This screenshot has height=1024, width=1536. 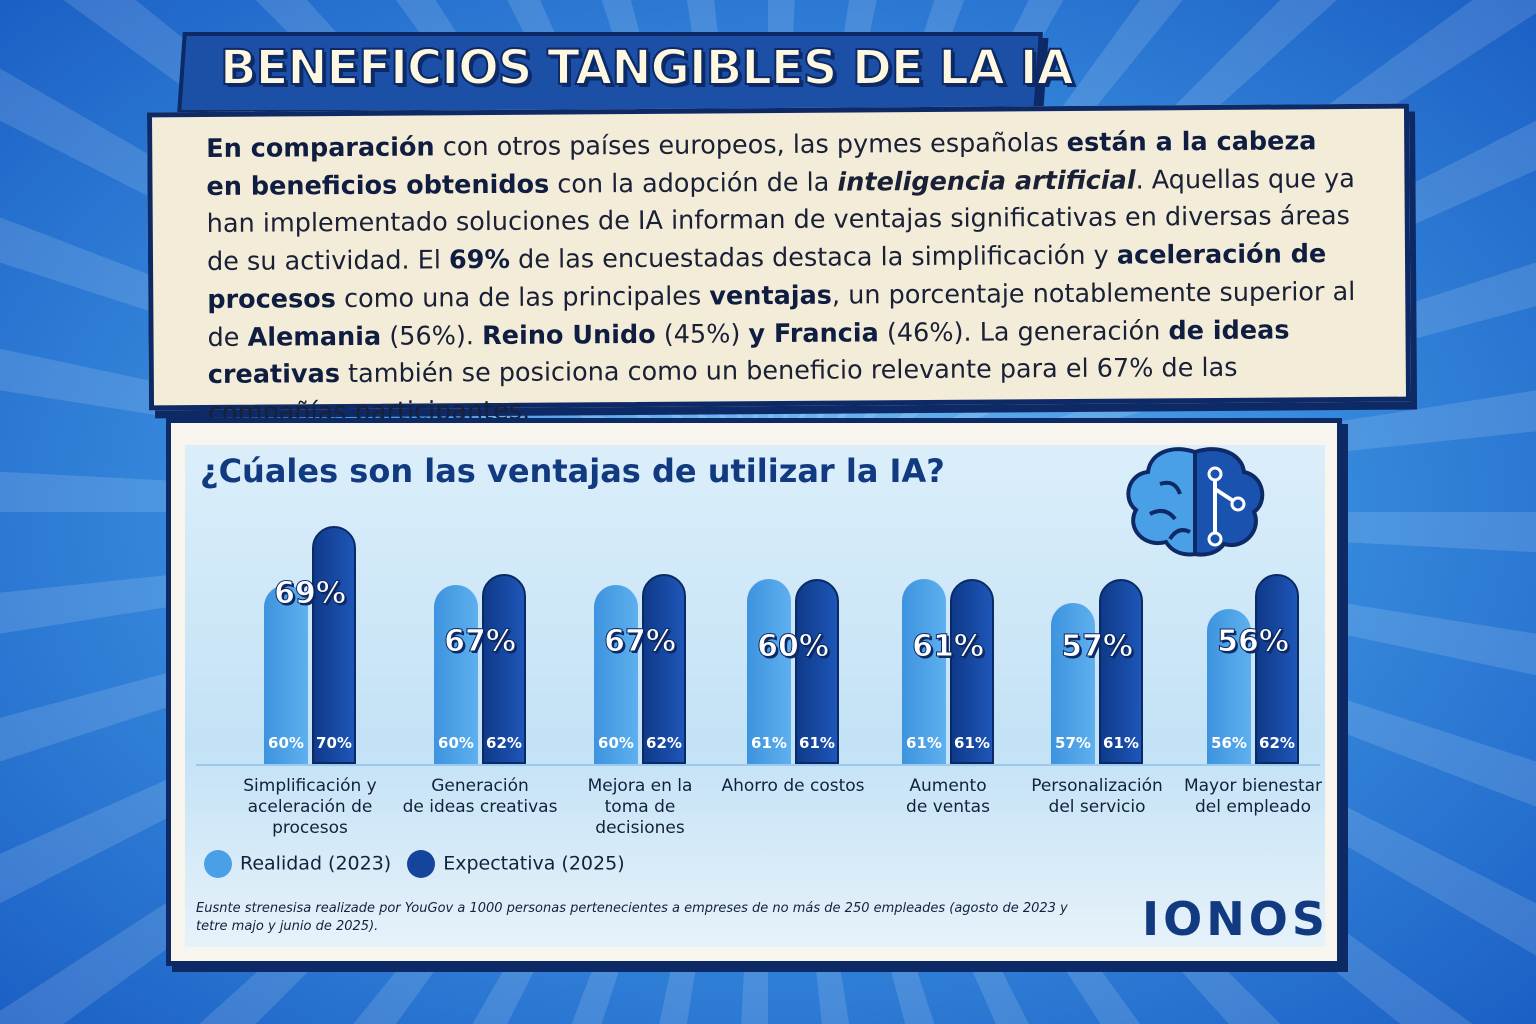 I want to click on paragraph-segment: como una de las principales, so click(x=522, y=297).